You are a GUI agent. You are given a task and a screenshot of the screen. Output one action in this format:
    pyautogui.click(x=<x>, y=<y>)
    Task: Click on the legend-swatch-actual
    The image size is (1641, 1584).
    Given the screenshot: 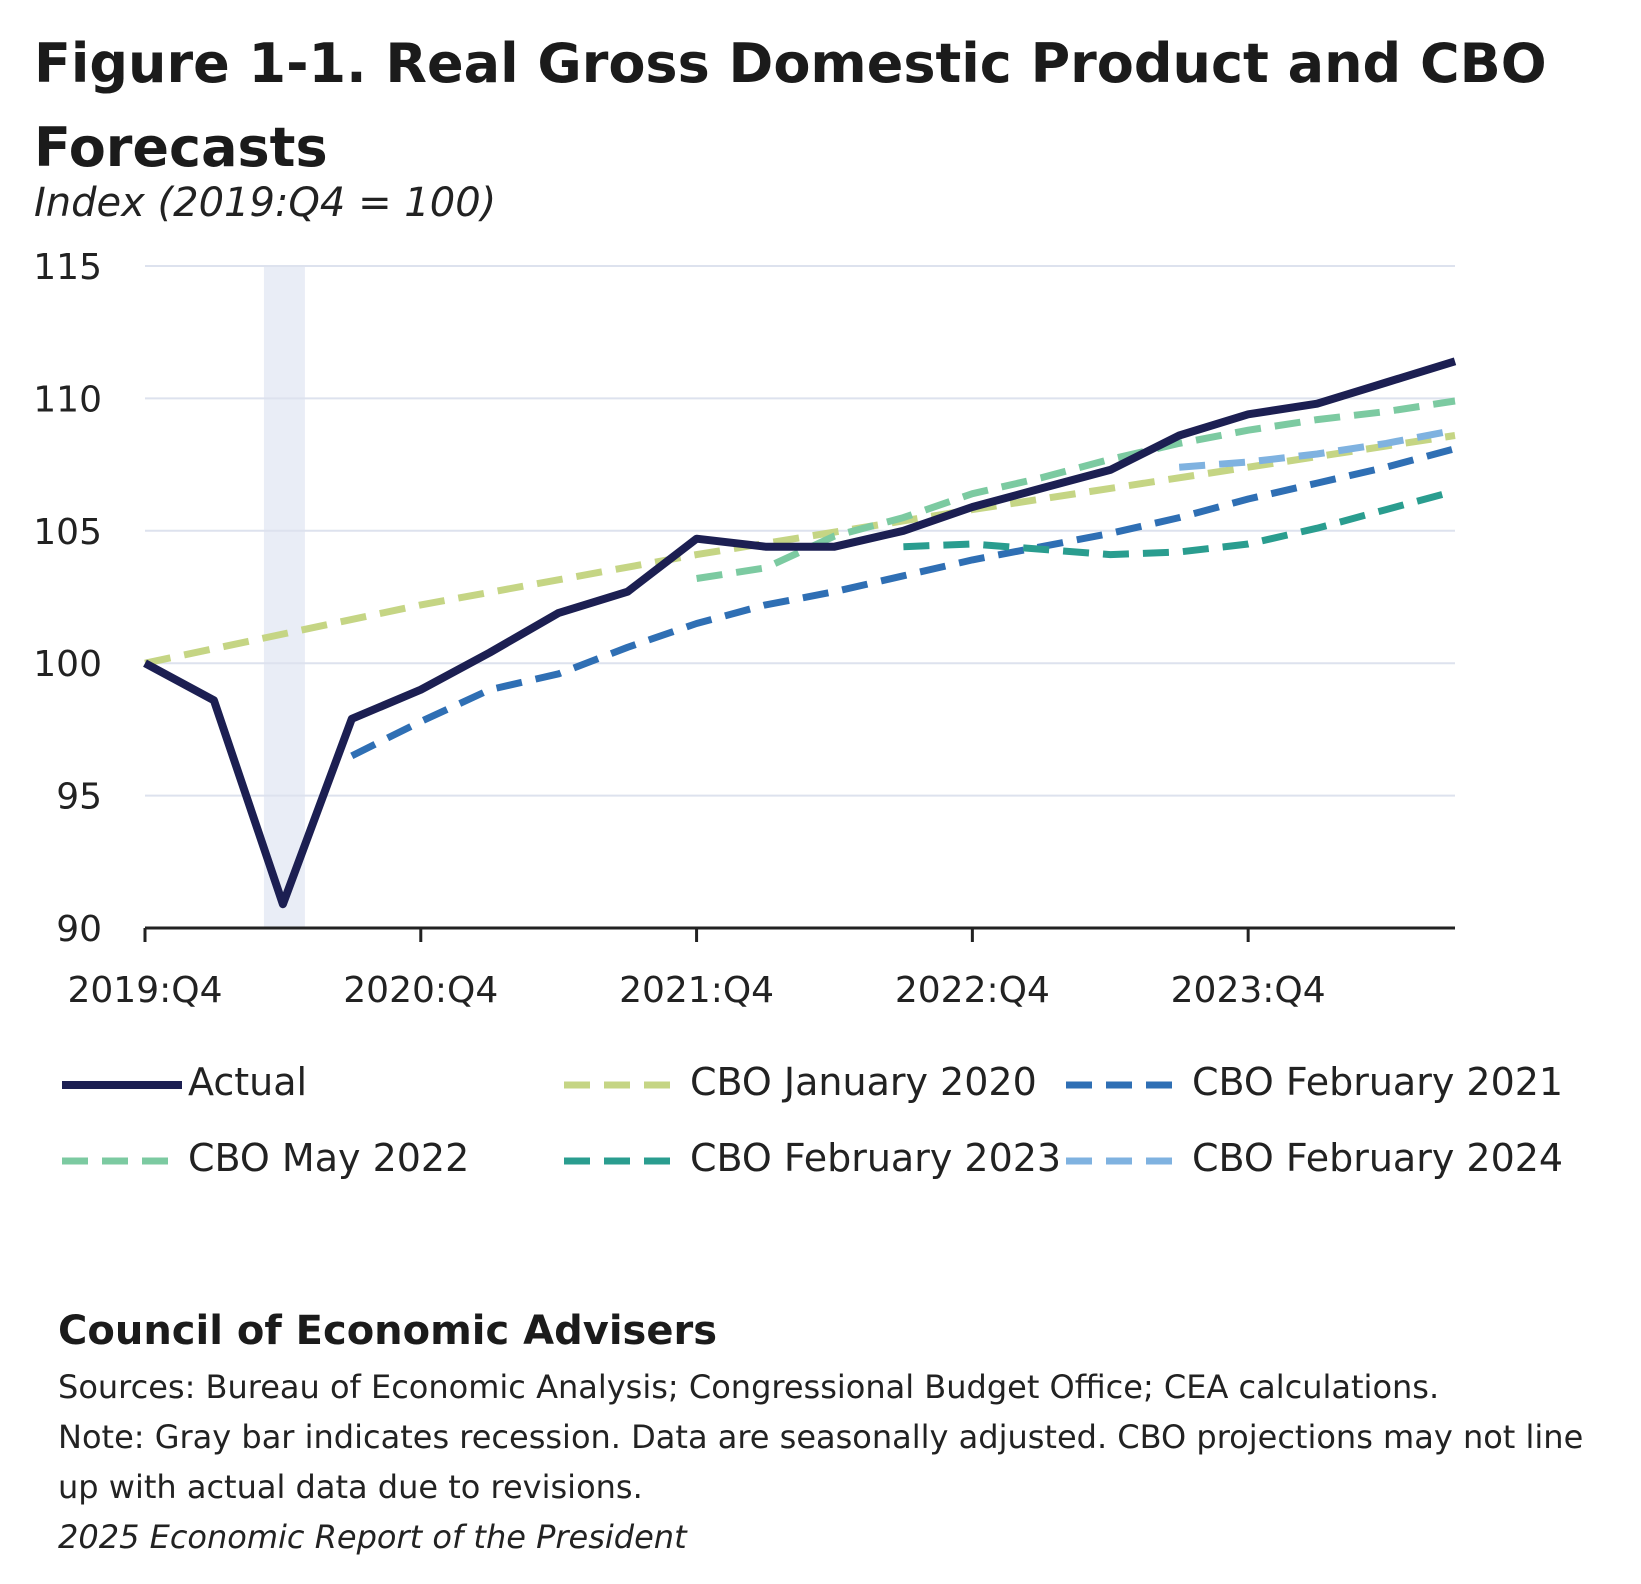 What is the action you would take?
    pyautogui.click(x=122, y=1085)
    